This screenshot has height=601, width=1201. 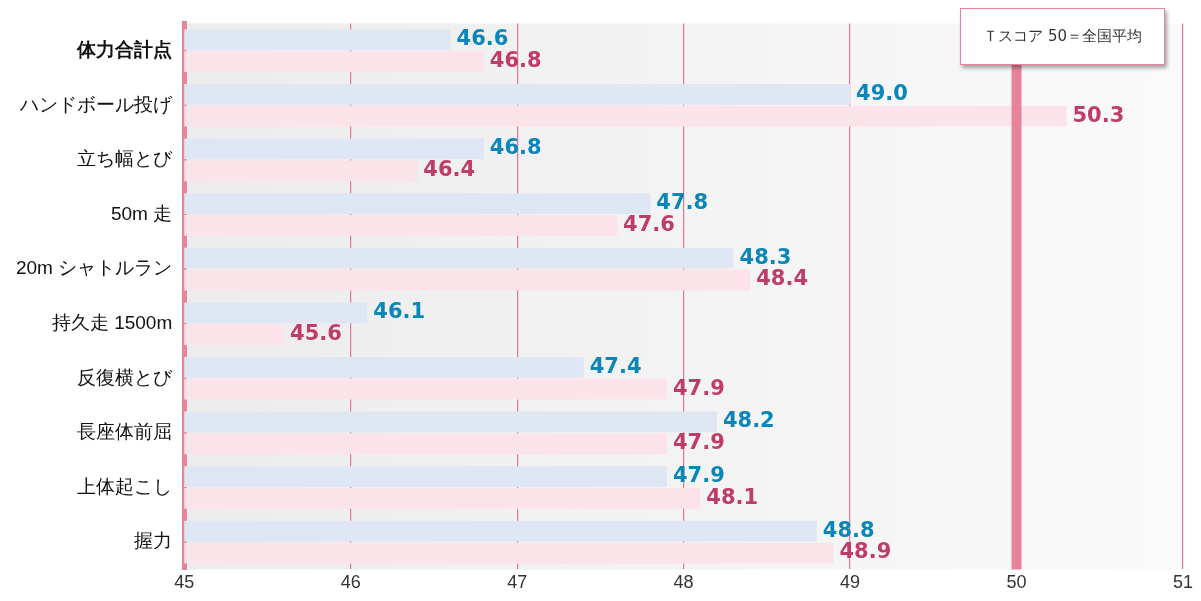 What do you see at coordinates (125, 159) in the screenshot?
I see `y-tick-label: 立ち幅とび` at bounding box center [125, 159].